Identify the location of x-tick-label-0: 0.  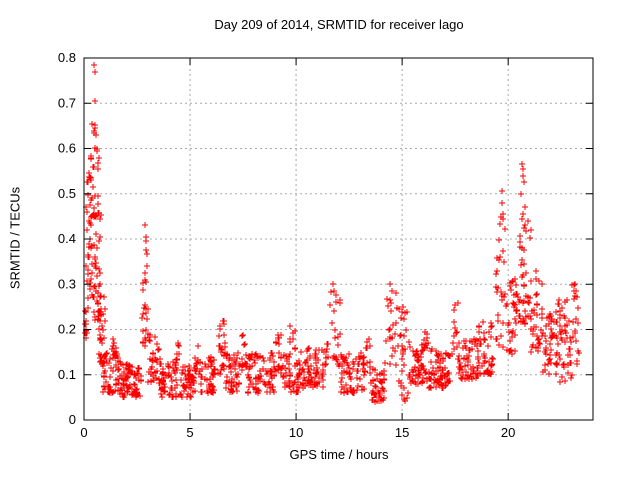
(83, 432).